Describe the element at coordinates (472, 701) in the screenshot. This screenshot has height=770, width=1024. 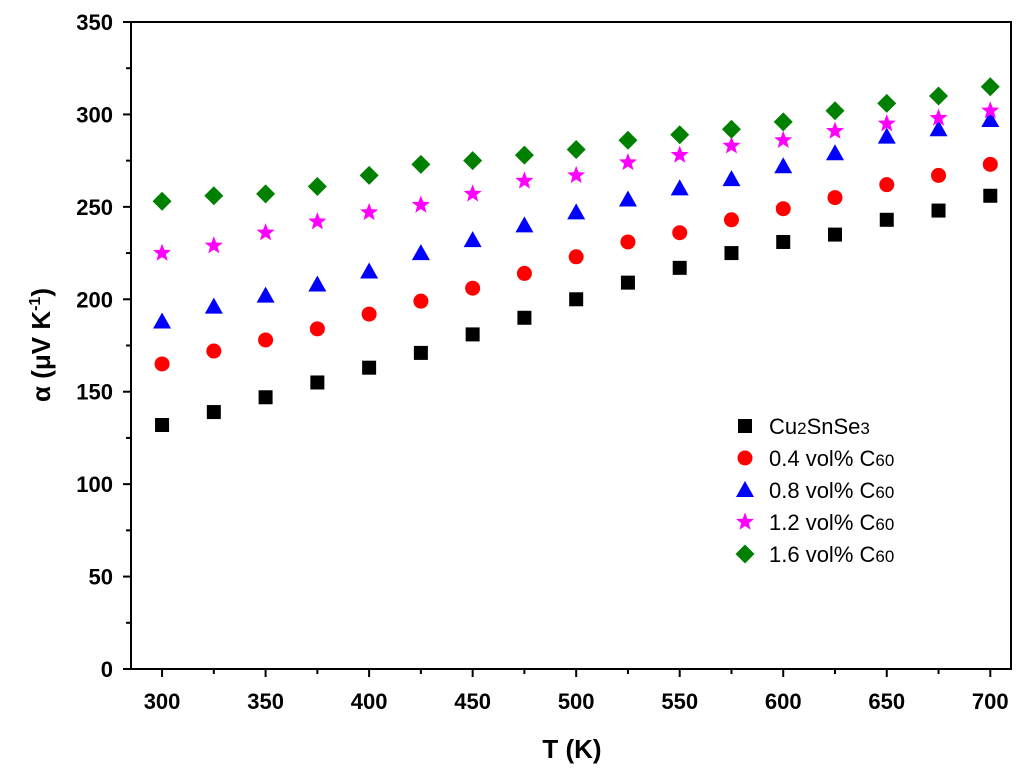
I see `x-tick-label: 450` at that location.